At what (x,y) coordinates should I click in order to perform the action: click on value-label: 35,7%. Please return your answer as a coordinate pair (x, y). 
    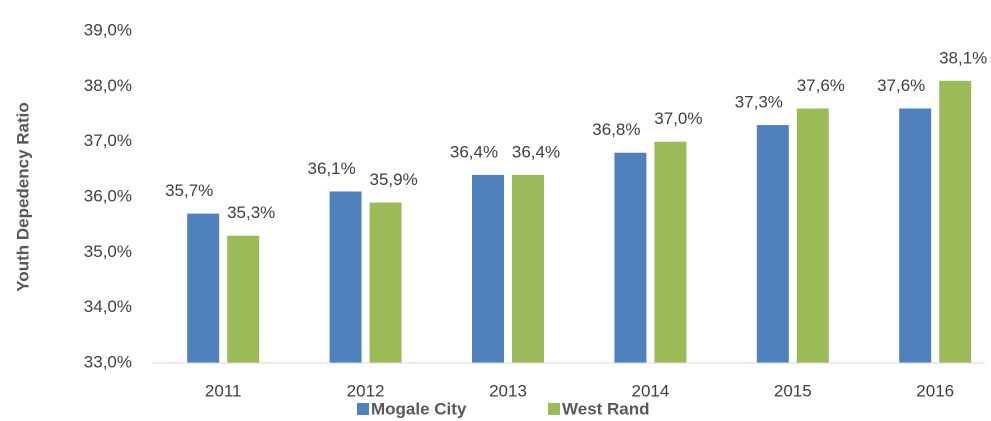
    Looking at the image, I should click on (189, 190).